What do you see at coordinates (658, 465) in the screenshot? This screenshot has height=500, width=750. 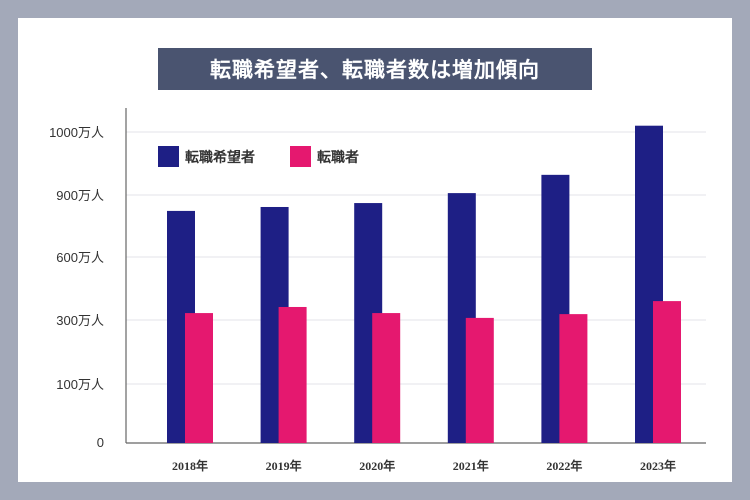 I see `x-tick-label: 2023年` at bounding box center [658, 465].